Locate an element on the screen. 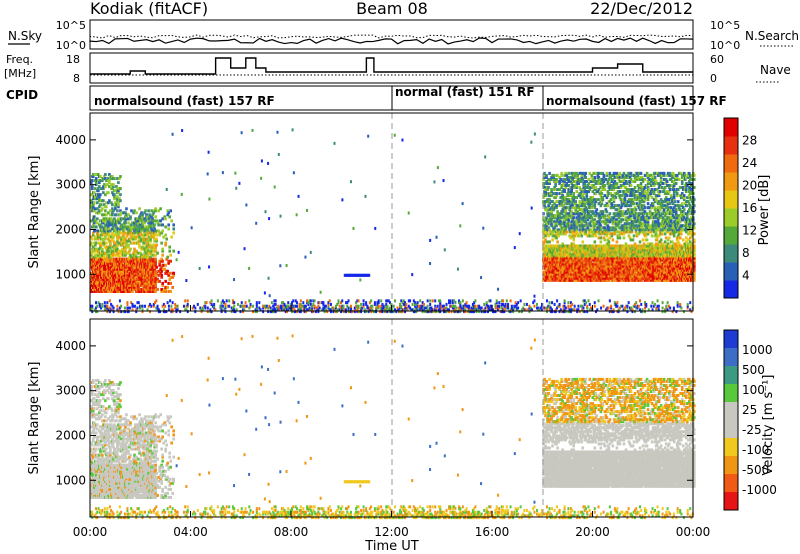 This screenshot has height=554, width=800. nsearch-tick-top: 10^5 is located at coordinates (725, 25).